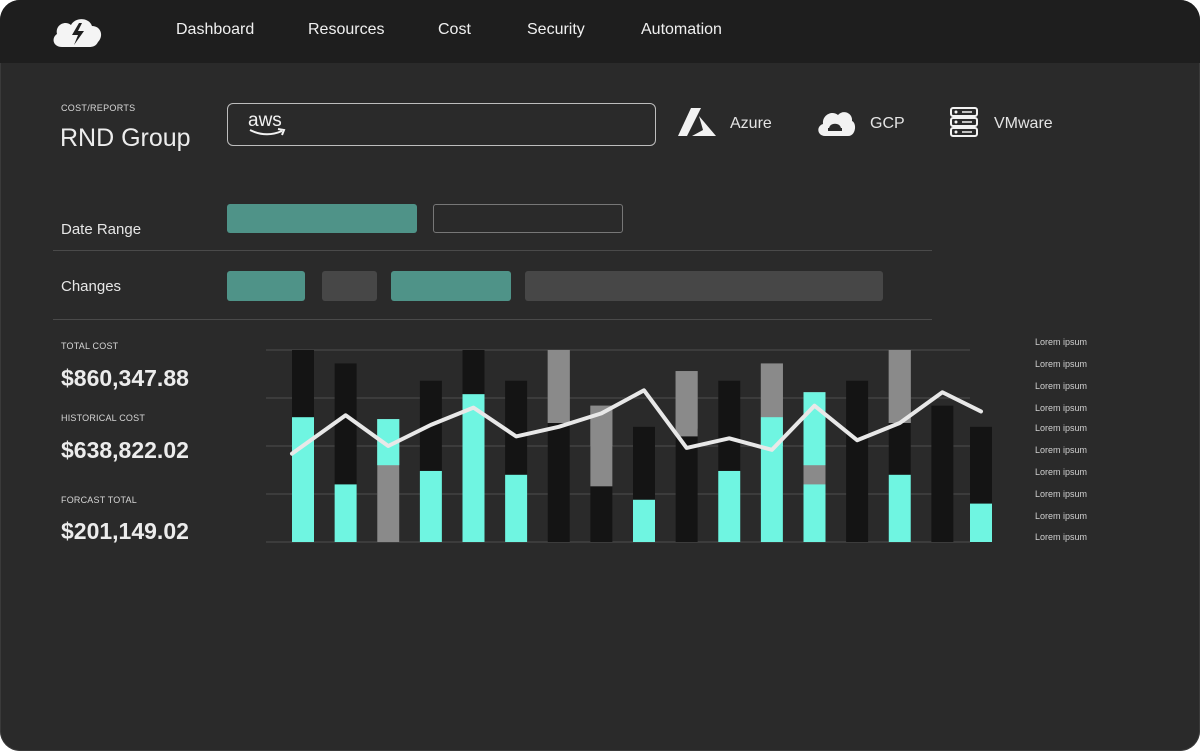 This screenshot has width=1200, height=751. What do you see at coordinates (90, 346) in the screenshot?
I see `total-cost-label: TOTAL COST` at bounding box center [90, 346].